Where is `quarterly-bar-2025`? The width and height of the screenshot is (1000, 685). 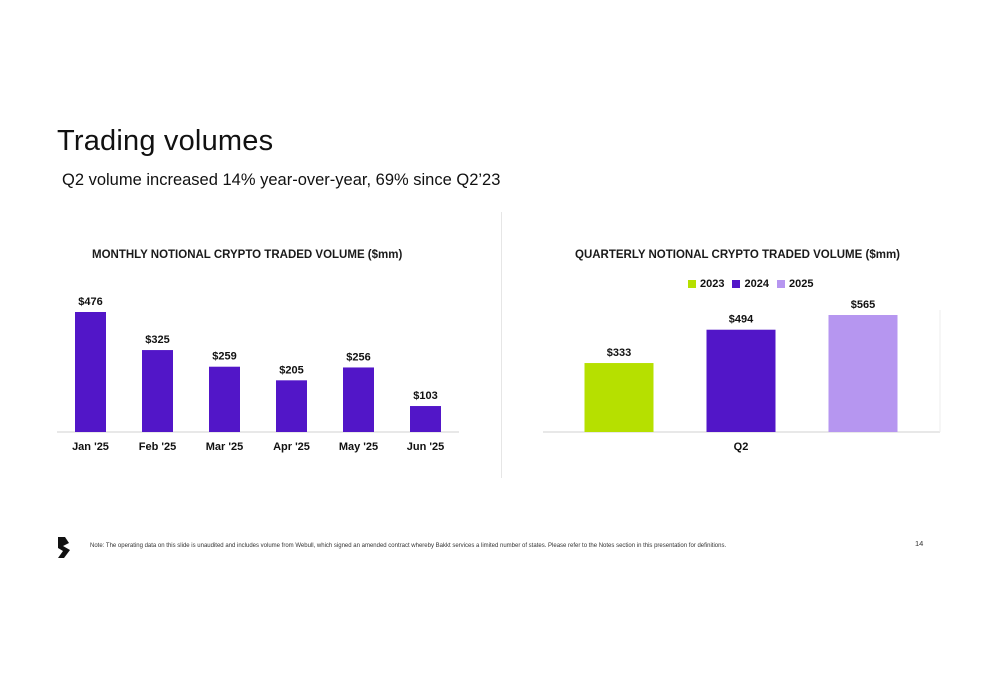 quarterly-bar-2025 is located at coordinates (863, 373).